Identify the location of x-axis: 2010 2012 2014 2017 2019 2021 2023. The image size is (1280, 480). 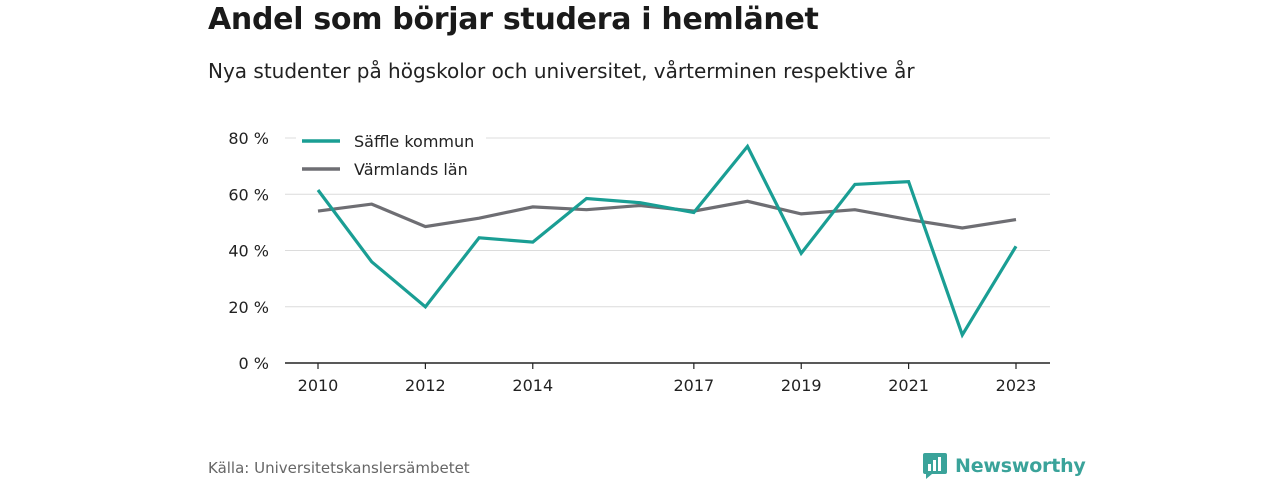
(667, 378).